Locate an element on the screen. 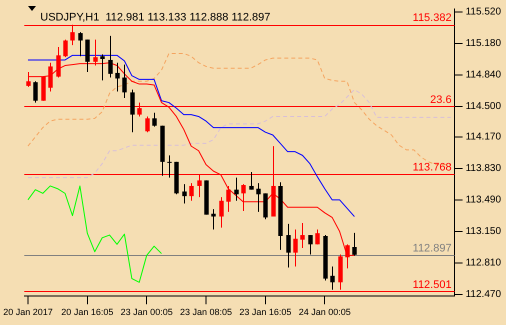 This screenshot has width=506, height=325. x-tick-label: 20 Jan 16:05 is located at coordinates (87, 312).